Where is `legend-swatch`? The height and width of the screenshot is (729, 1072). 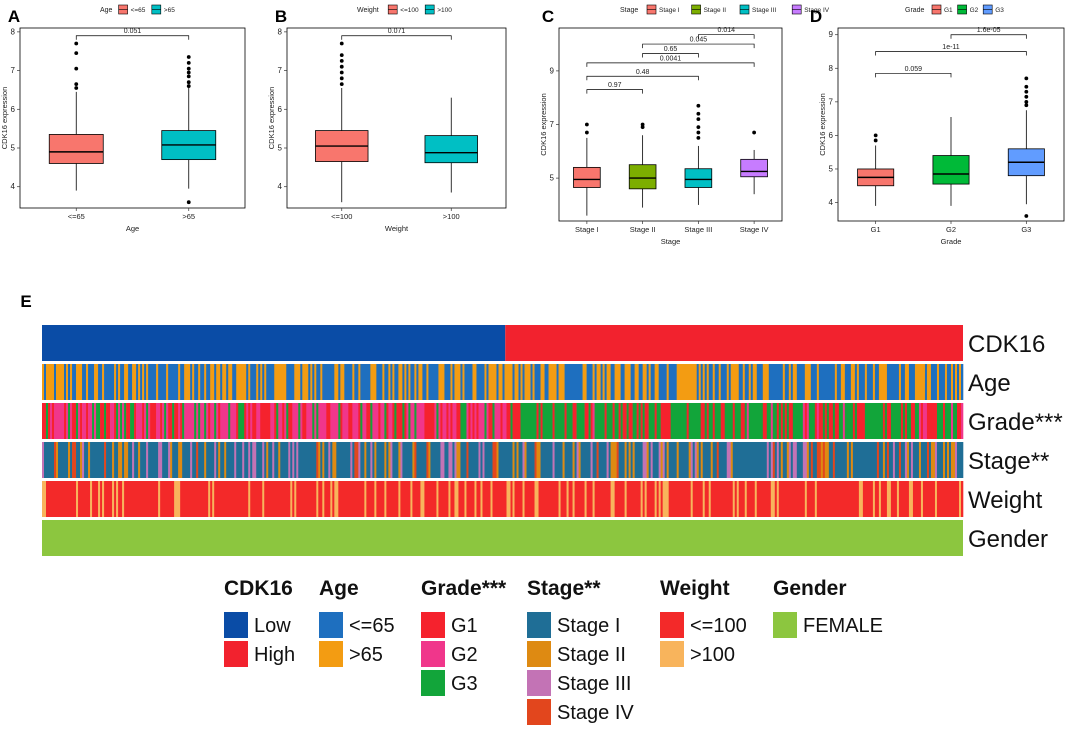 legend-swatch is located at coordinates (672, 625).